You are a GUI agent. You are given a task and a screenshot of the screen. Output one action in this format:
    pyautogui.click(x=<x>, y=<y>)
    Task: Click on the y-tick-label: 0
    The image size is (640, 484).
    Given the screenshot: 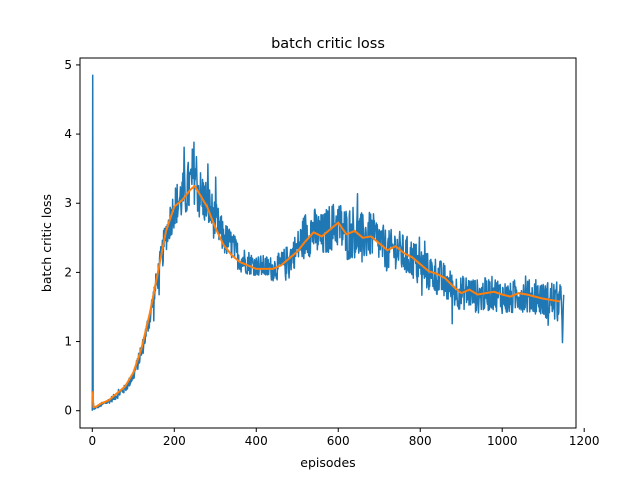 What is the action you would take?
    pyautogui.click(x=68, y=411)
    